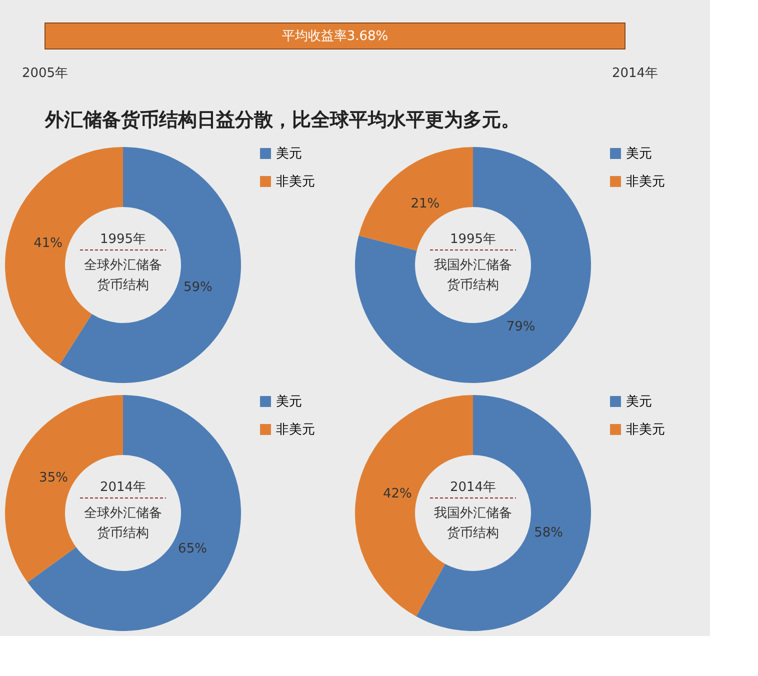  What do you see at coordinates (197, 287) in the screenshot?
I see `data-label: 59%` at bounding box center [197, 287].